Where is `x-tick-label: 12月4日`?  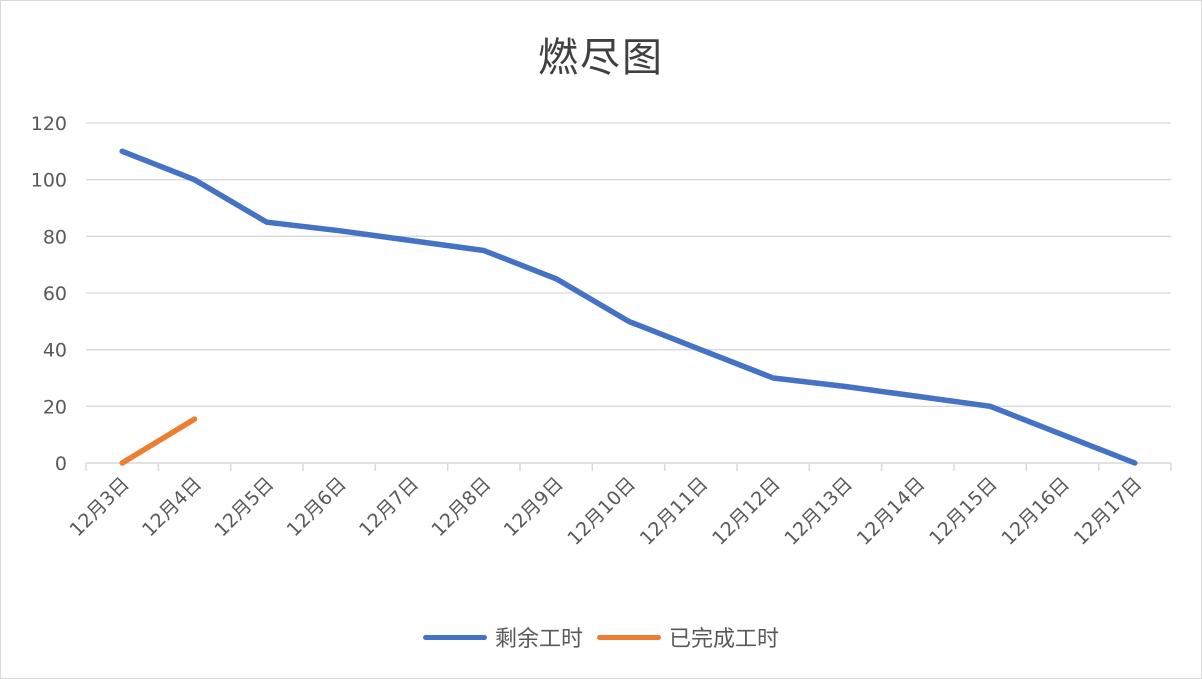 x-tick-label: 12月4日 is located at coordinates (172, 507).